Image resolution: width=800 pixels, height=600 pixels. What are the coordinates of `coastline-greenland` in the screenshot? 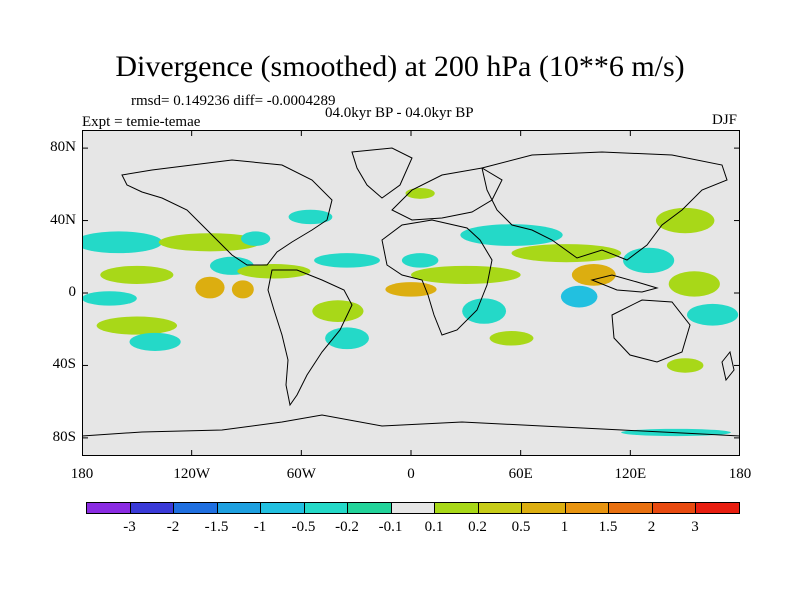 It's located at (382, 173).